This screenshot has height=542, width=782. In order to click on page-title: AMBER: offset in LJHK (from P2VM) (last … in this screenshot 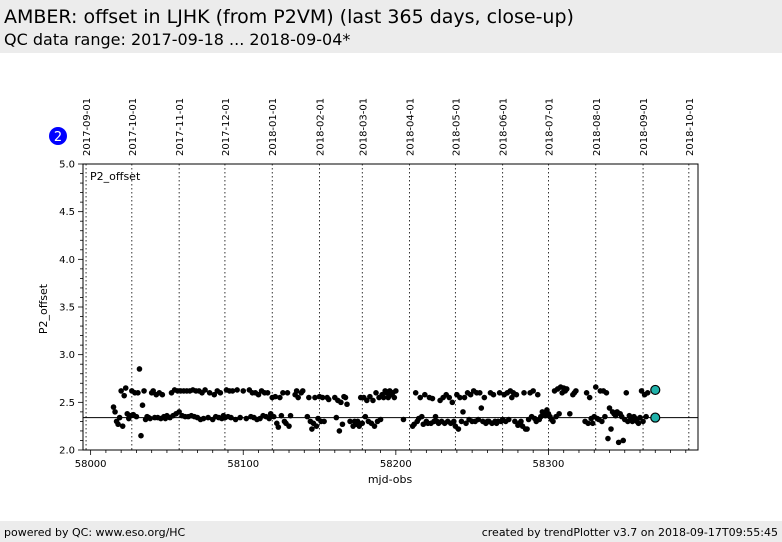, I will do `click(289, 17)`.